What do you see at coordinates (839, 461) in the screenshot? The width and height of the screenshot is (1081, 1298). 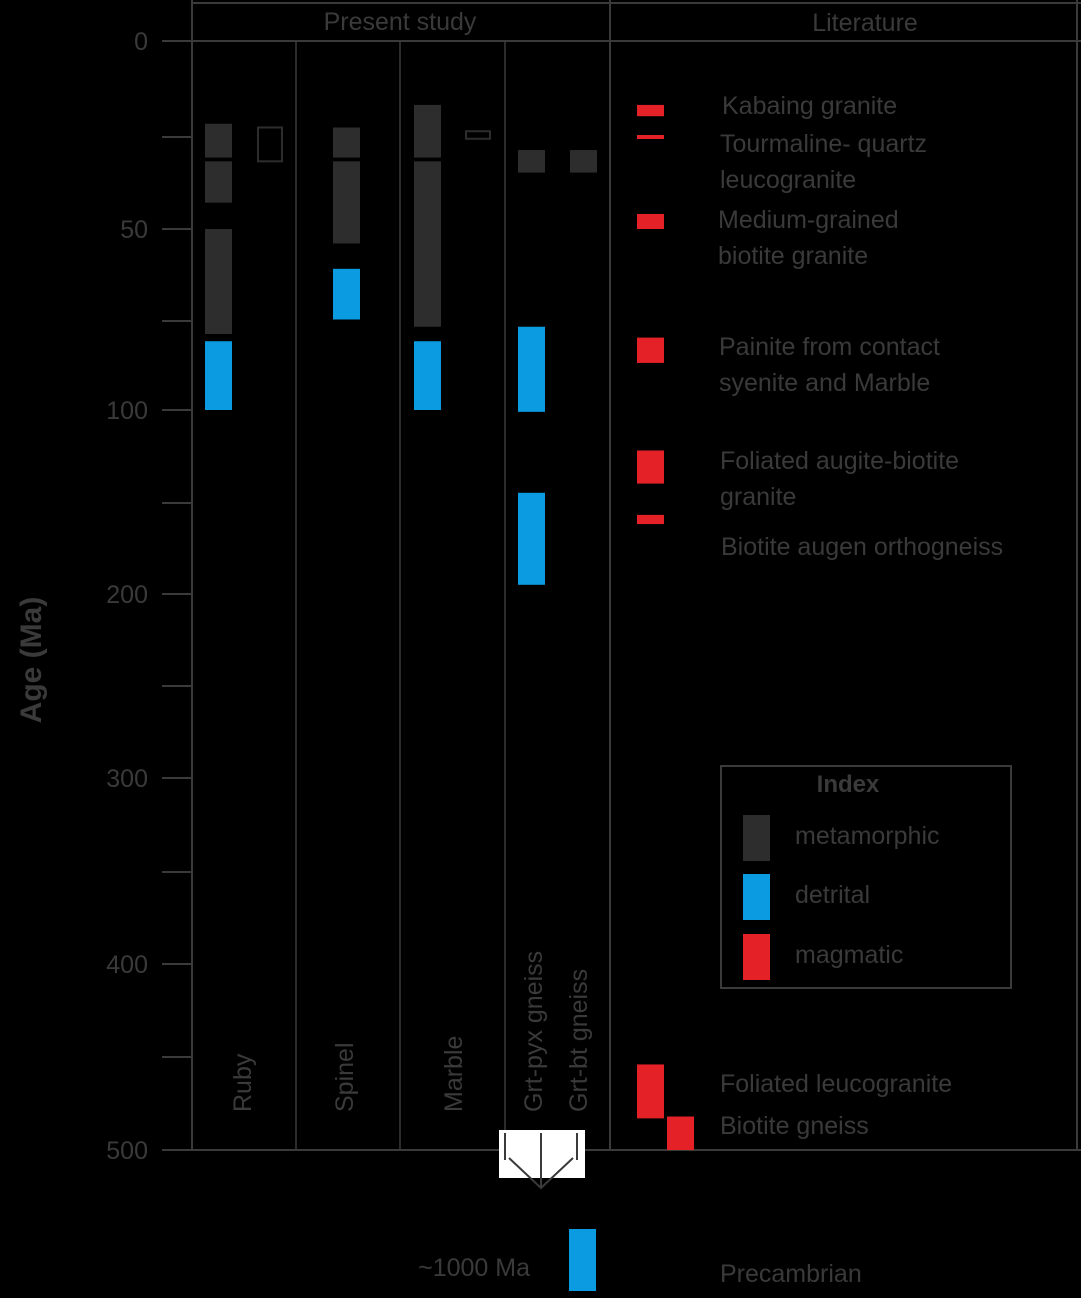 I see `lit-label-augite: Foliated augite-biotite` at bounding box center [839, 461].